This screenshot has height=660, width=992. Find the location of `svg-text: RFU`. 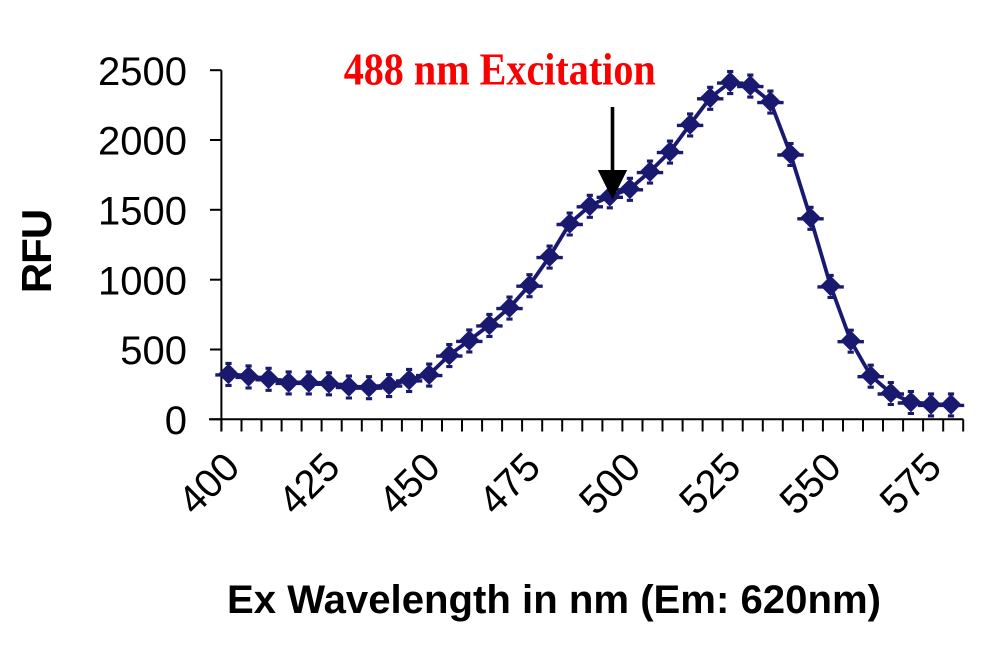

svg-text: RFU is located at coordinates (36, 251).